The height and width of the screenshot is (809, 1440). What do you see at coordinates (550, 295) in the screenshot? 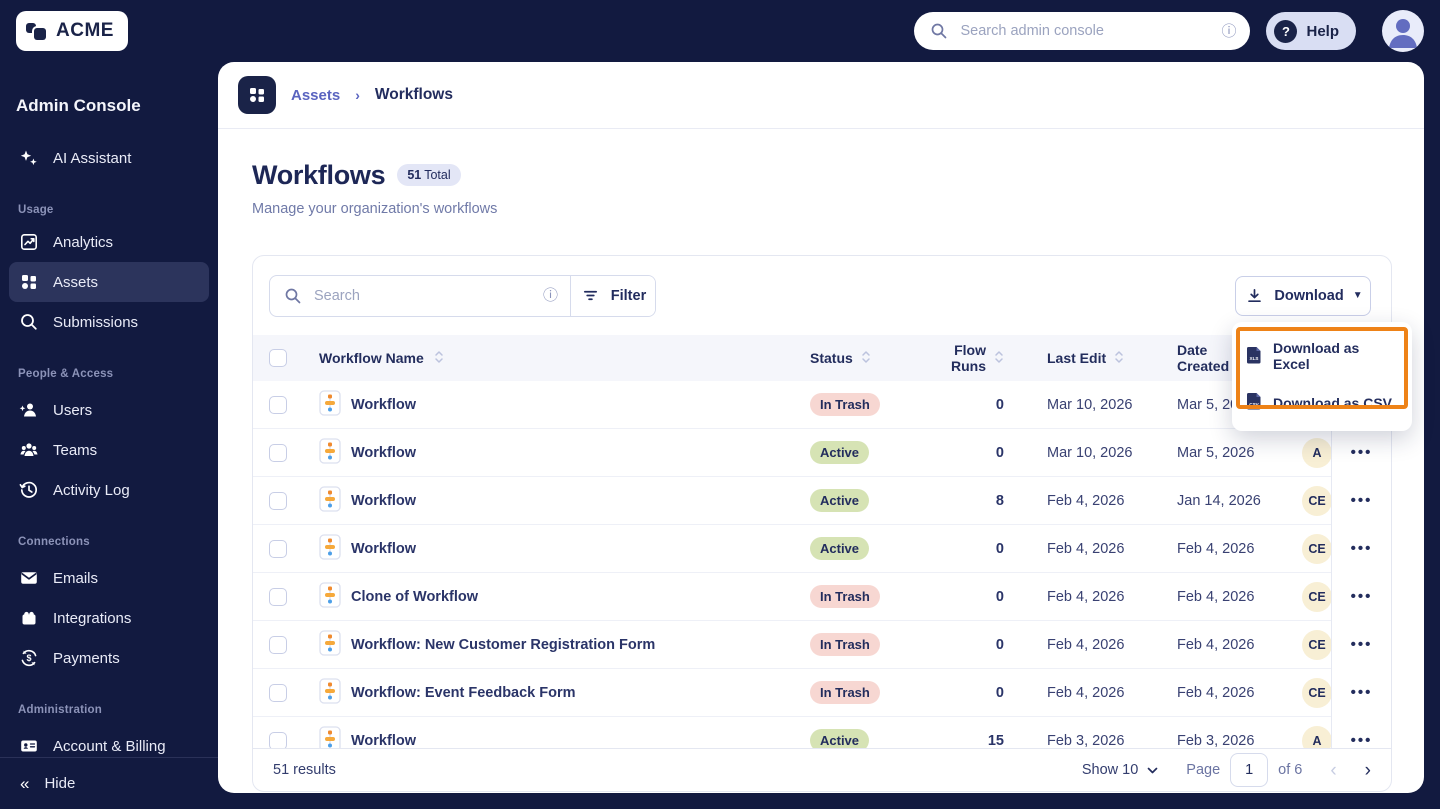
I see `info-icon: ⓘ` at bounding box center [550, 295].